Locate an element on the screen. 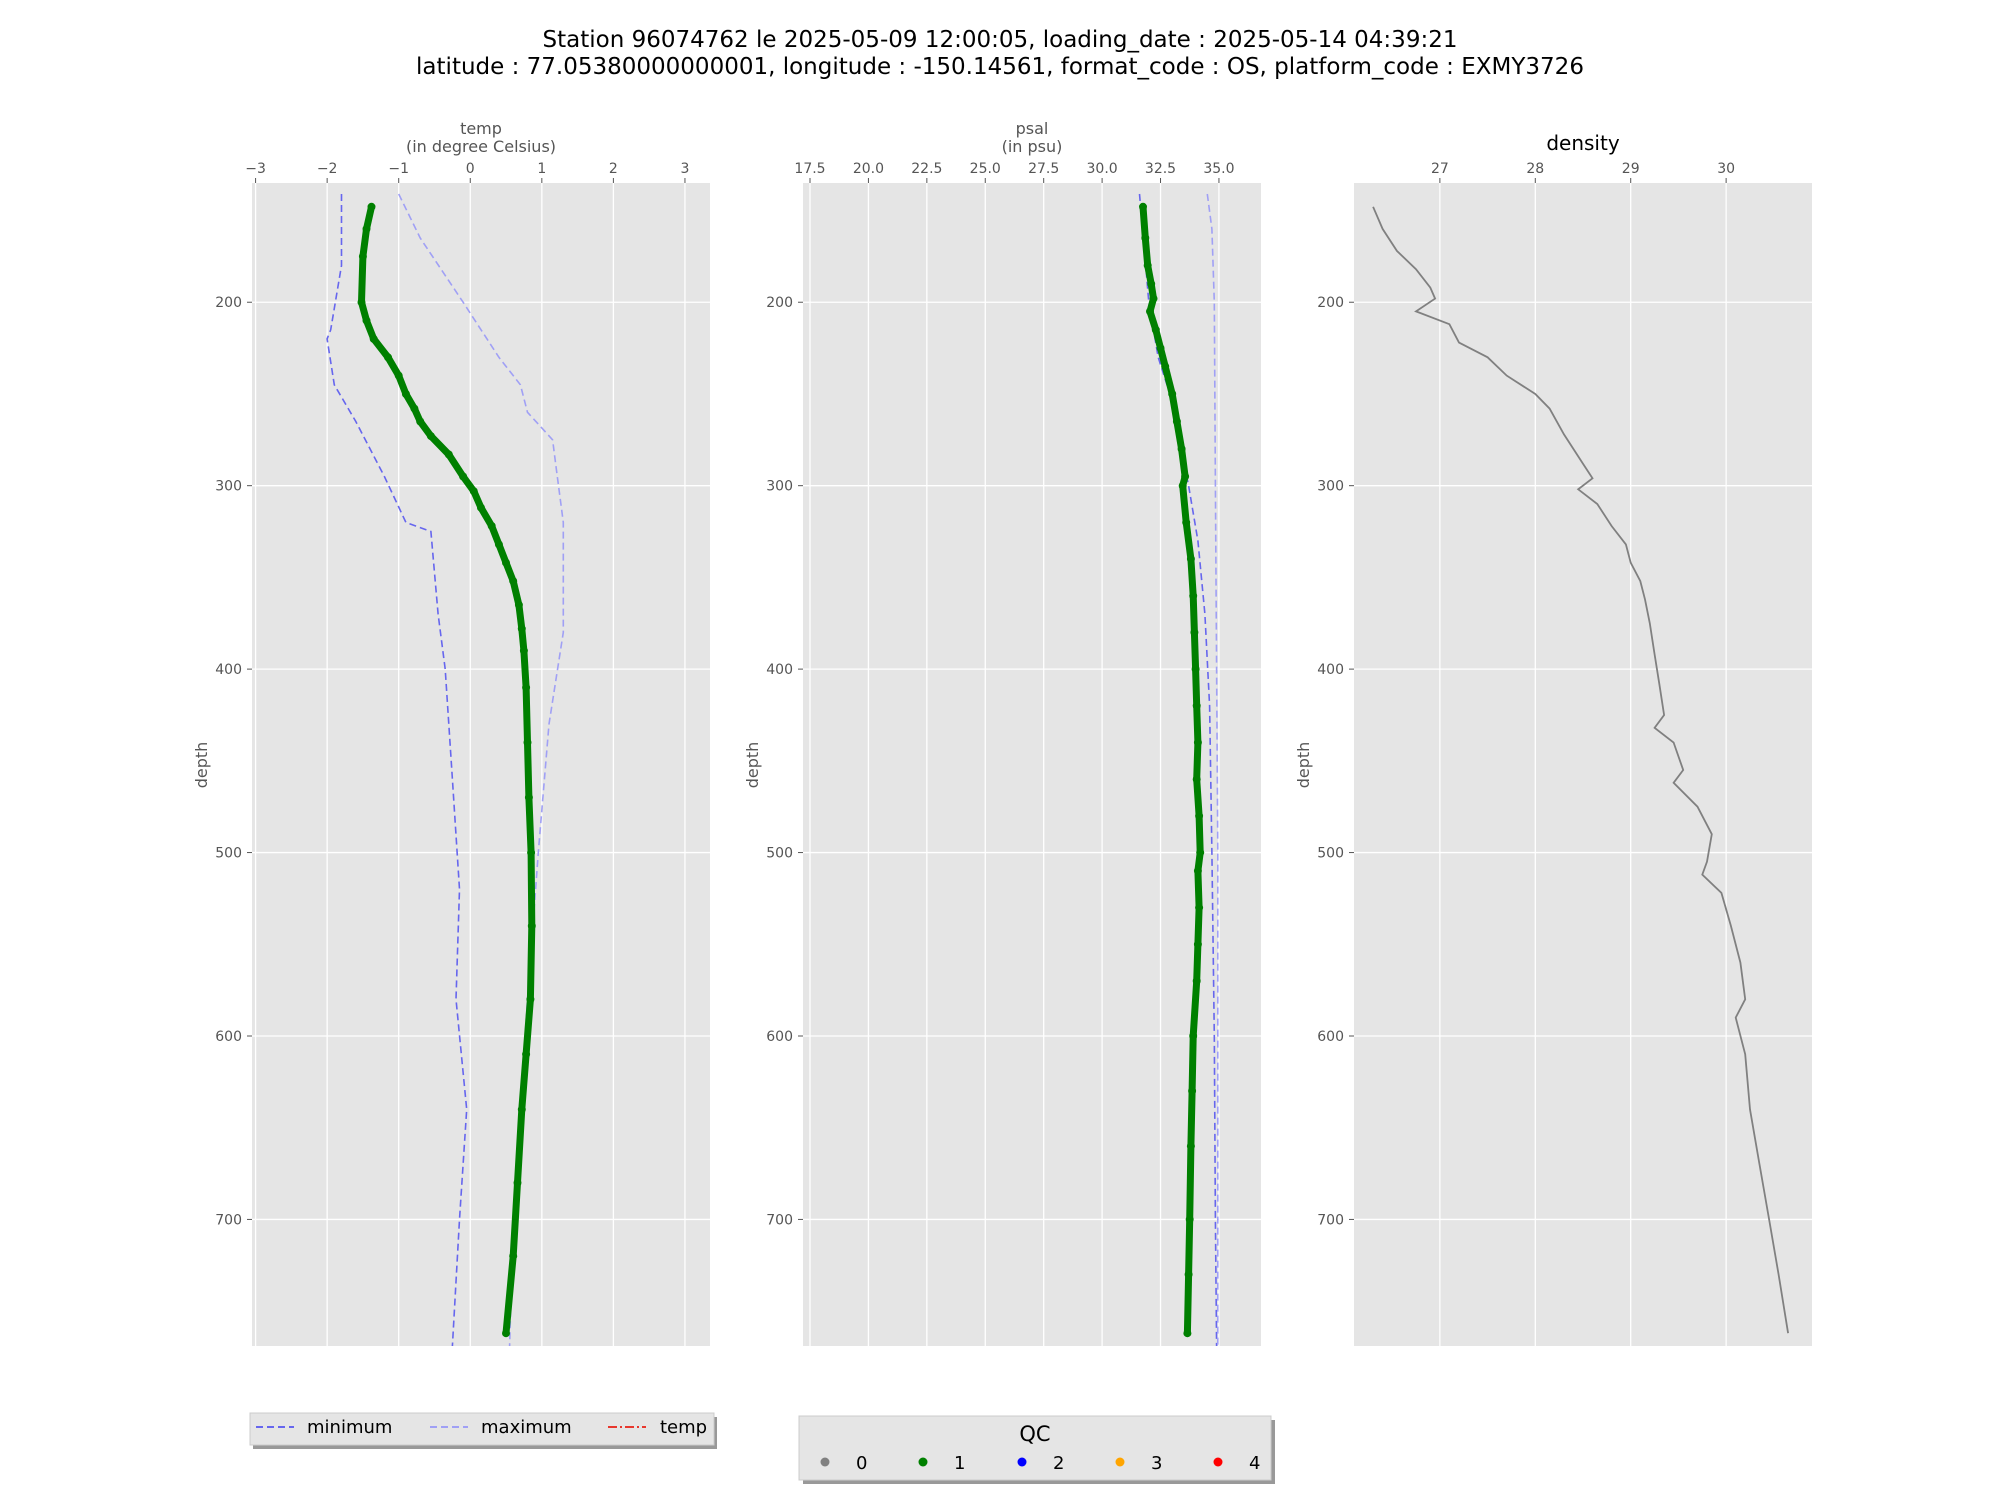 Image resolution: width=2000 pixels, height=1500 pixels. qc-legend-title: QC is located at coordinates (1034, 1434).